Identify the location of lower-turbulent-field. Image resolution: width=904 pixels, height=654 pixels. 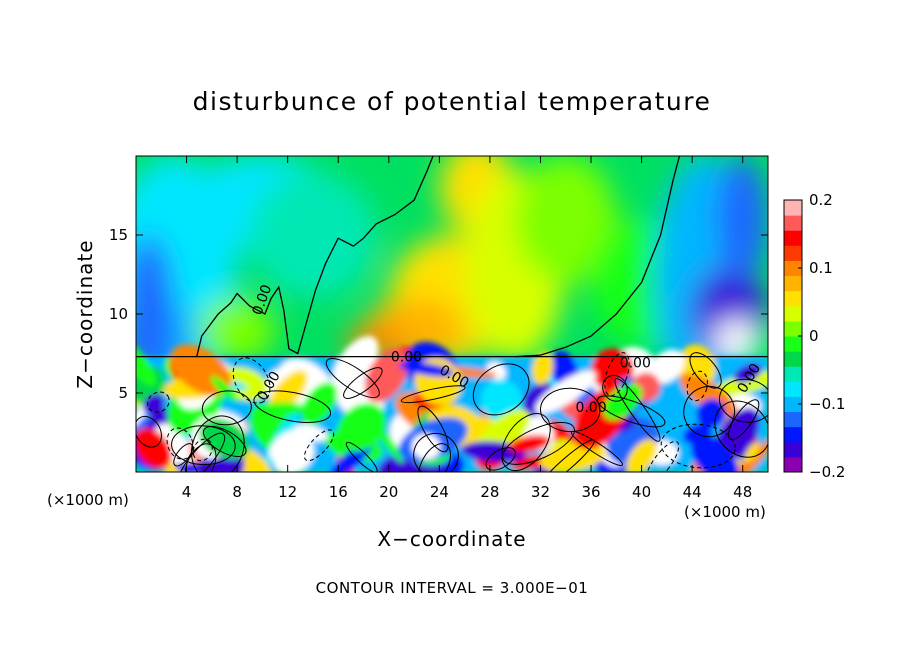
(452, 404).